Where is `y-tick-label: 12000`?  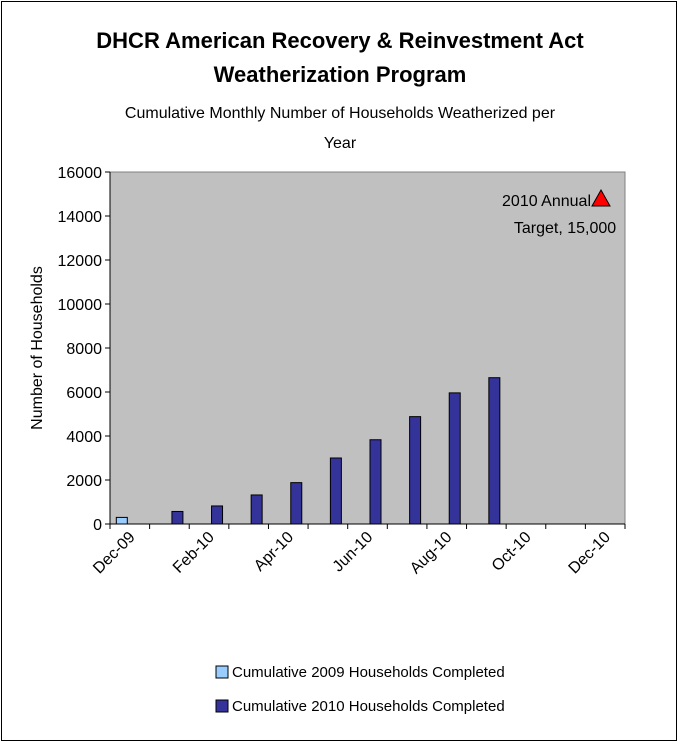 y-tick-label: 12000 is located at coordinates (80, 261).